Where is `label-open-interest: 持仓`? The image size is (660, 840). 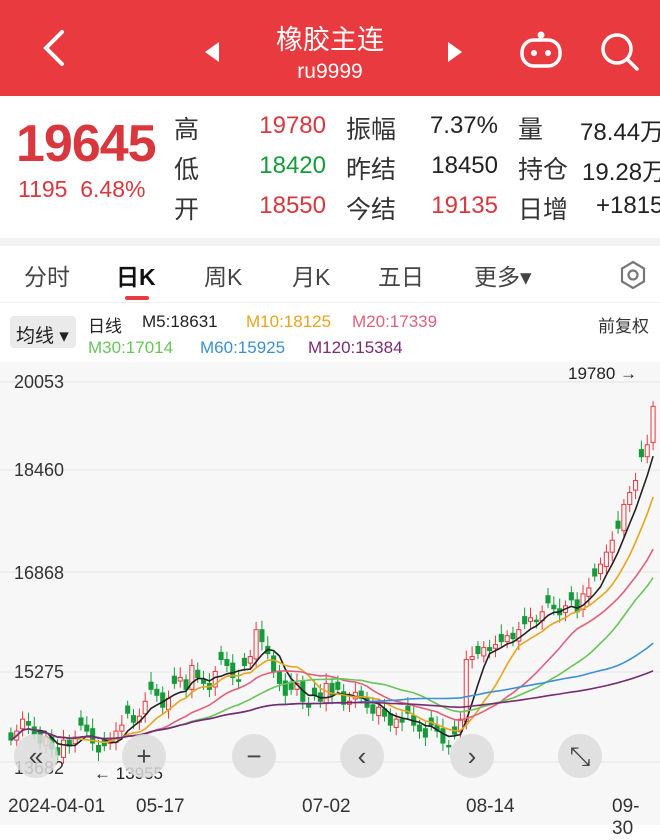 label-open-interest: 持仓 is located at coordinates (543, 170).